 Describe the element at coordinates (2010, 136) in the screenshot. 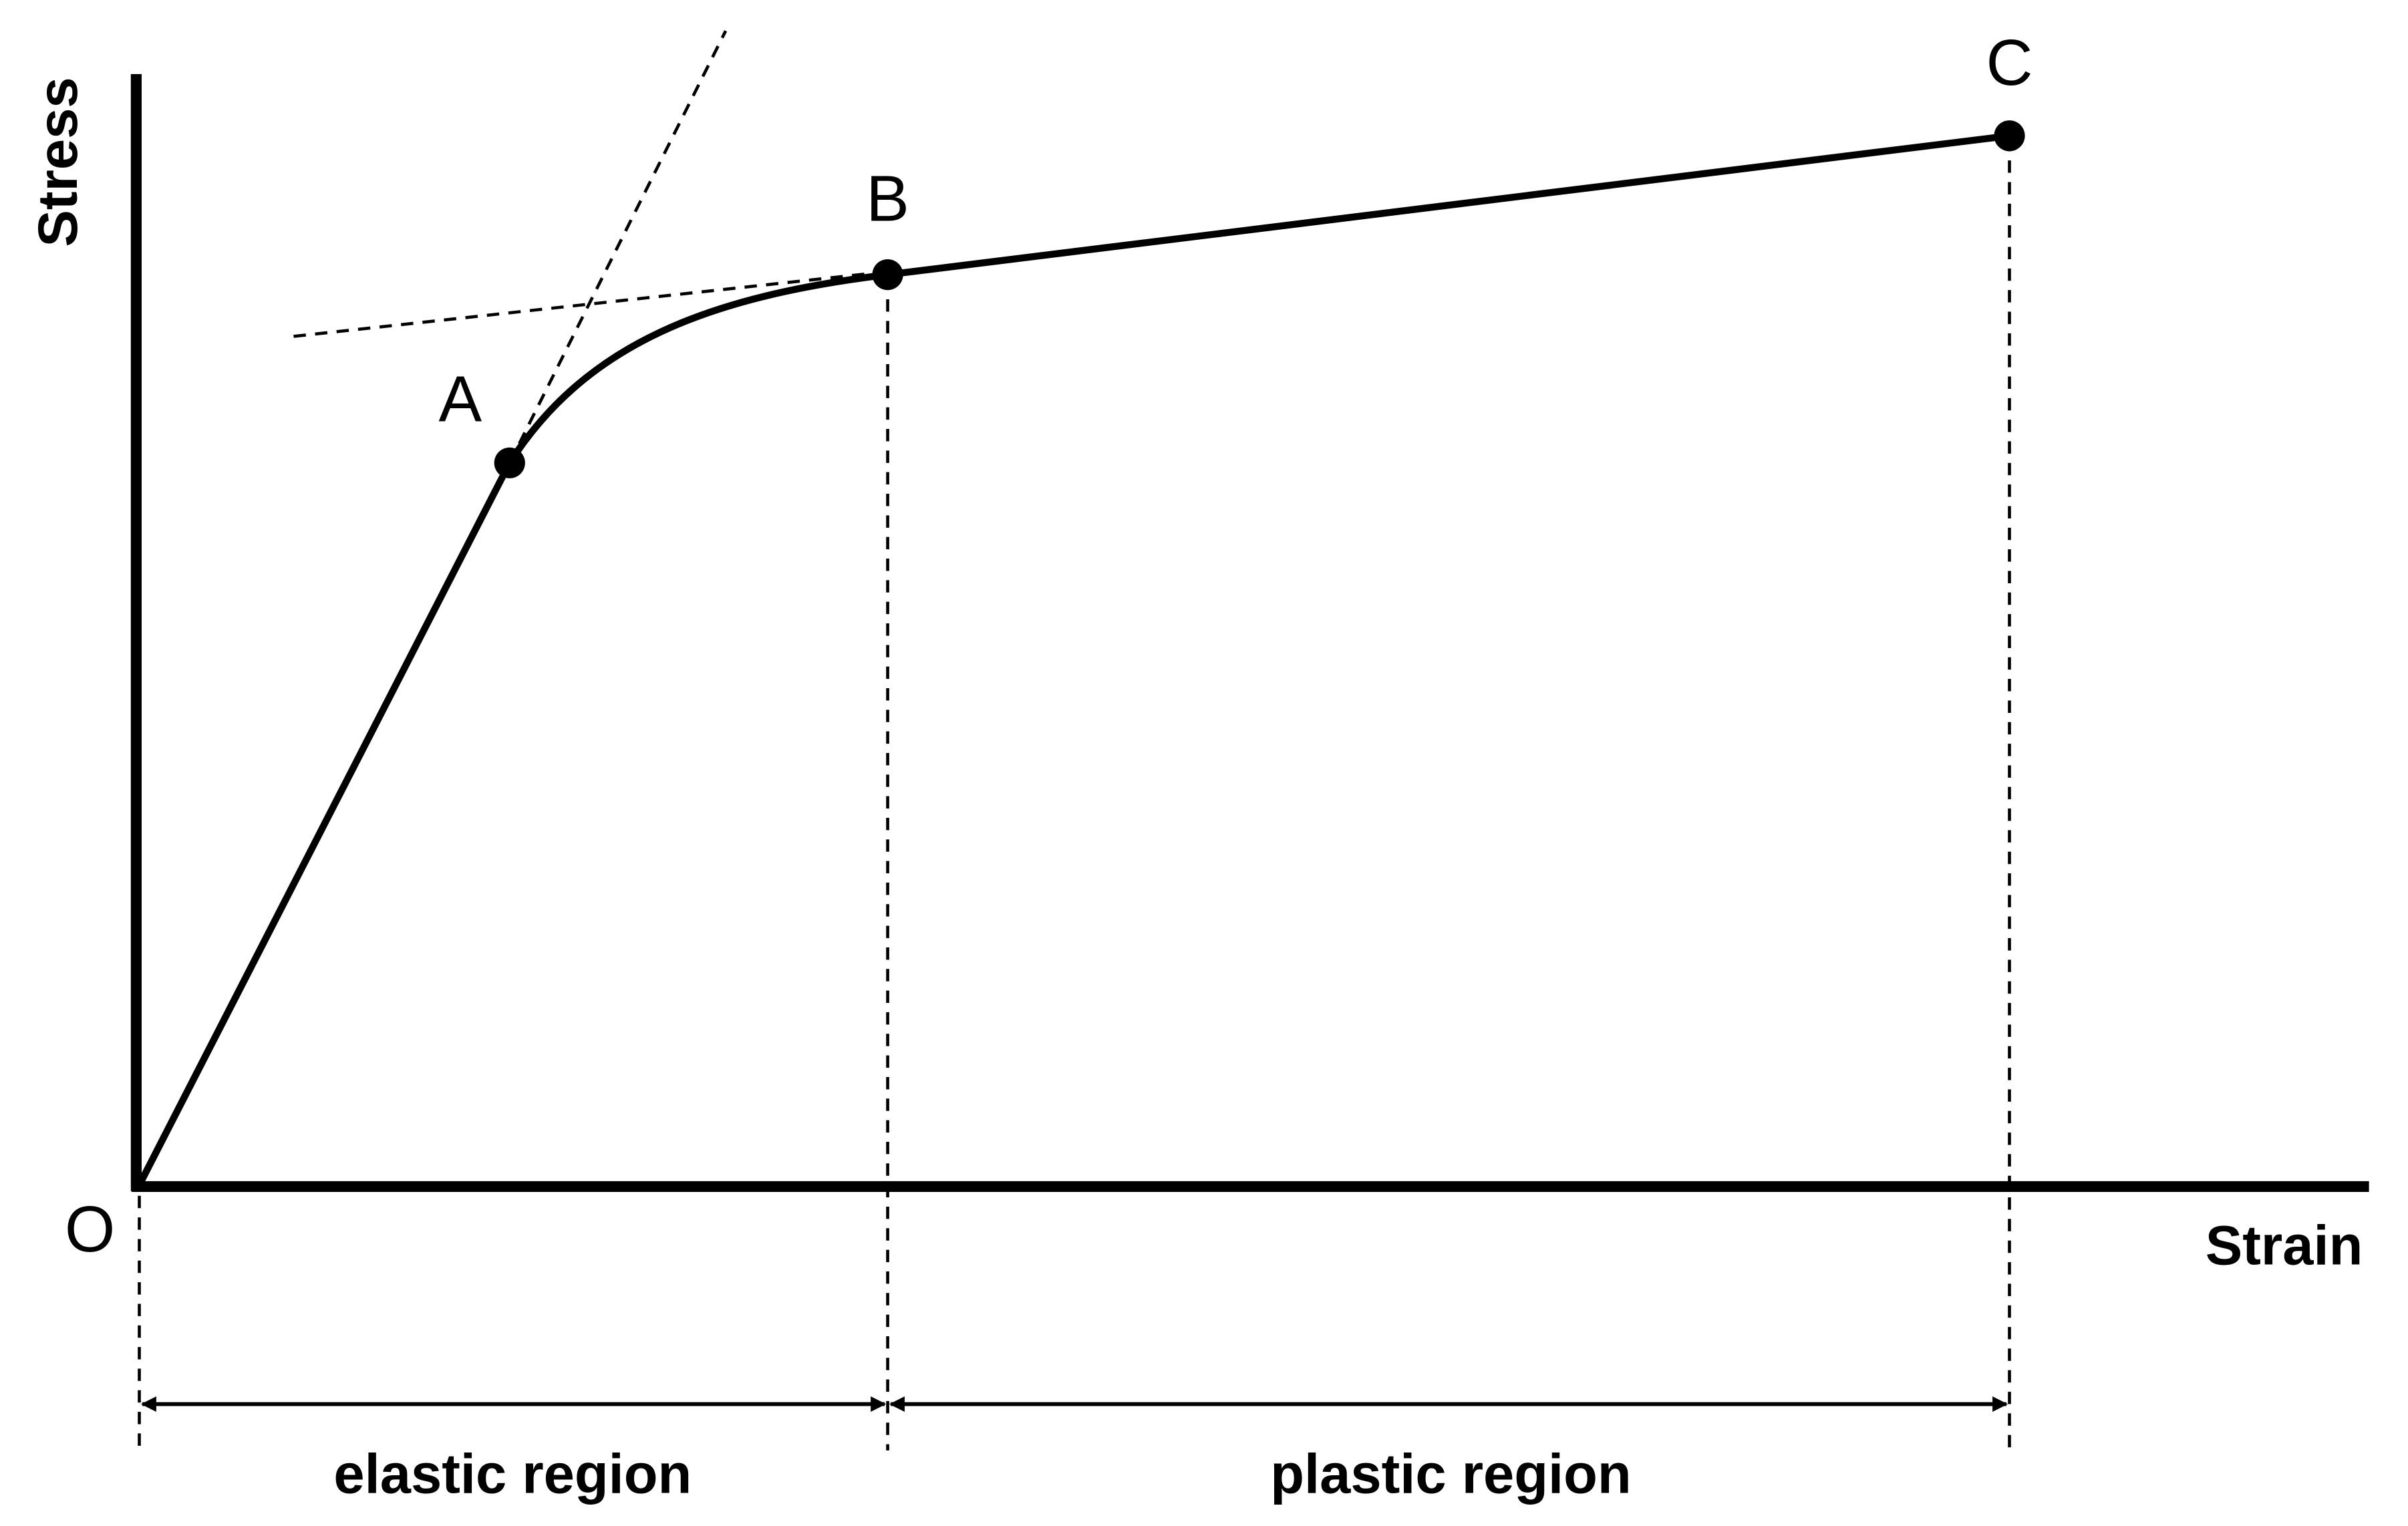

I see `point-c` at that location.